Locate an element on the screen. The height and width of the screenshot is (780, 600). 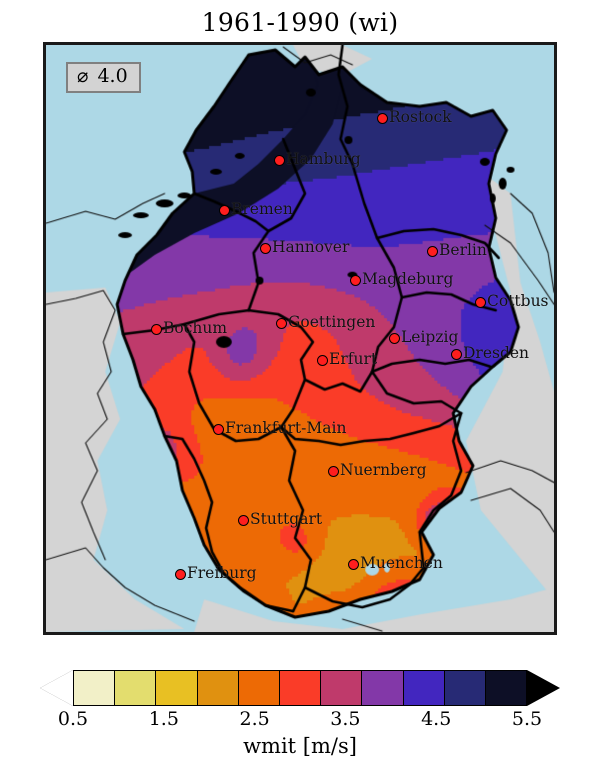
colorbar-under-arrow is located at coordinates (56, 688).